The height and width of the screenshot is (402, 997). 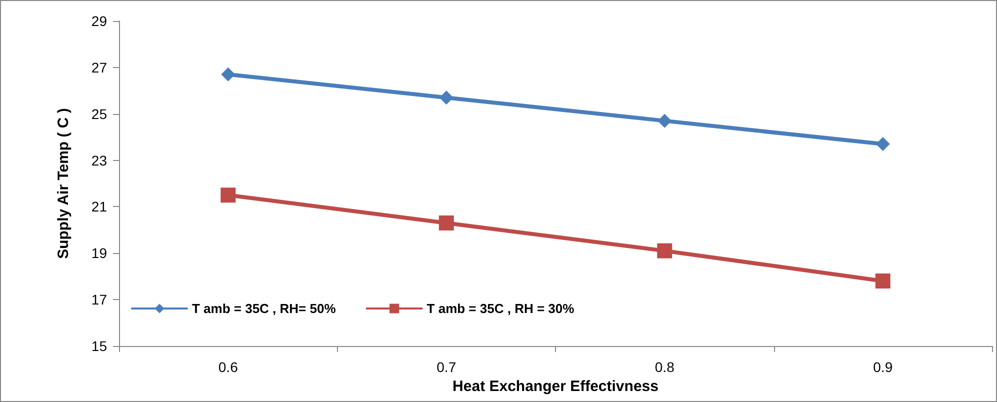 I want to click on x-tick-label: 0.9, so click(x=883, y=367).